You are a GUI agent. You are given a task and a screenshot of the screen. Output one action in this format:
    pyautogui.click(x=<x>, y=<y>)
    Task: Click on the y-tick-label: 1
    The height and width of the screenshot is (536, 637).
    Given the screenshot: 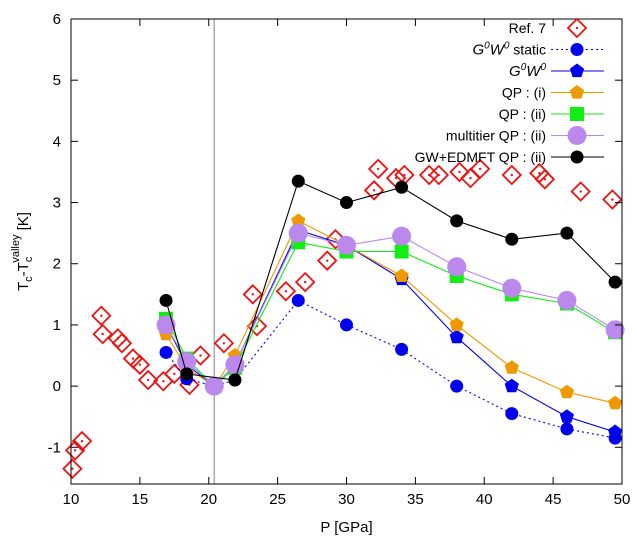 What is the action you would take?
    pyautogui.click(x=57, y=325)
    